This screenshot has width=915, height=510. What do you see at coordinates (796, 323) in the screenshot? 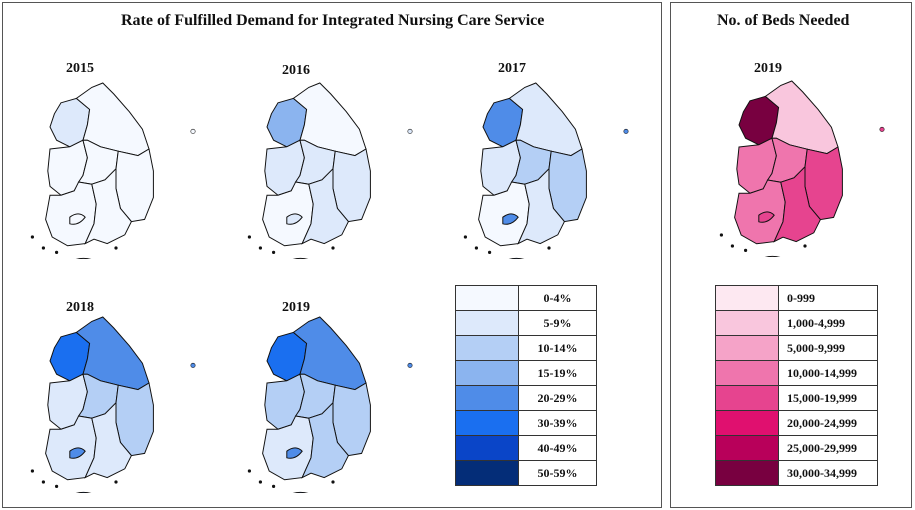
I see `beds-legend-row: 1,000-4,999` at bounding box center [796, 323].